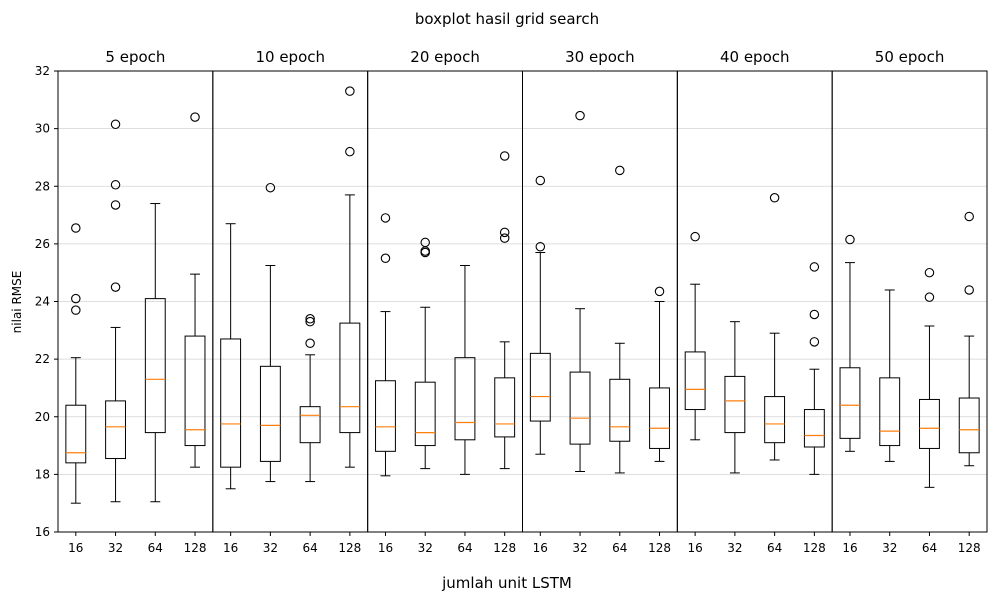 The height and width of the screenshot is (602, 997). Describe the element at coordinates (42, 186) in the screenshot. I see `y-tick-label: 28` at that location.